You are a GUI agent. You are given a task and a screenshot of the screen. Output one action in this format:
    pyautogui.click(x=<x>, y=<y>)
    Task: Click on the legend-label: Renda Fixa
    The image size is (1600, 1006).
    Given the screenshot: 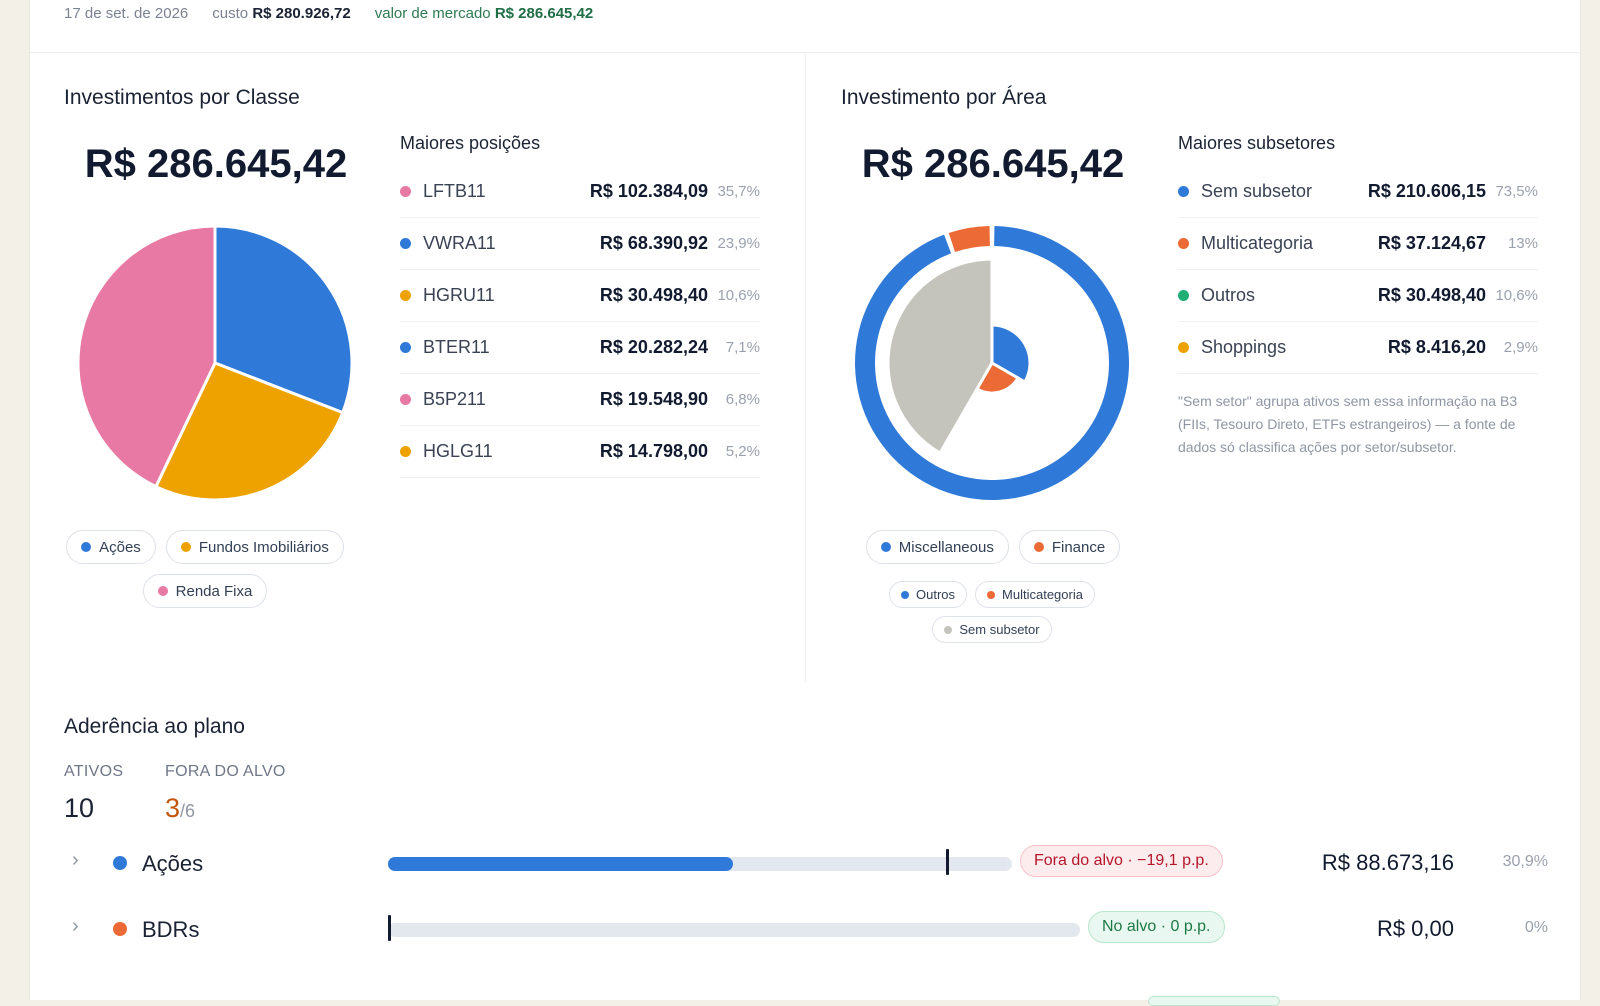 What is the action you would take?
    pyautogui.click(x=214, y=591)
    